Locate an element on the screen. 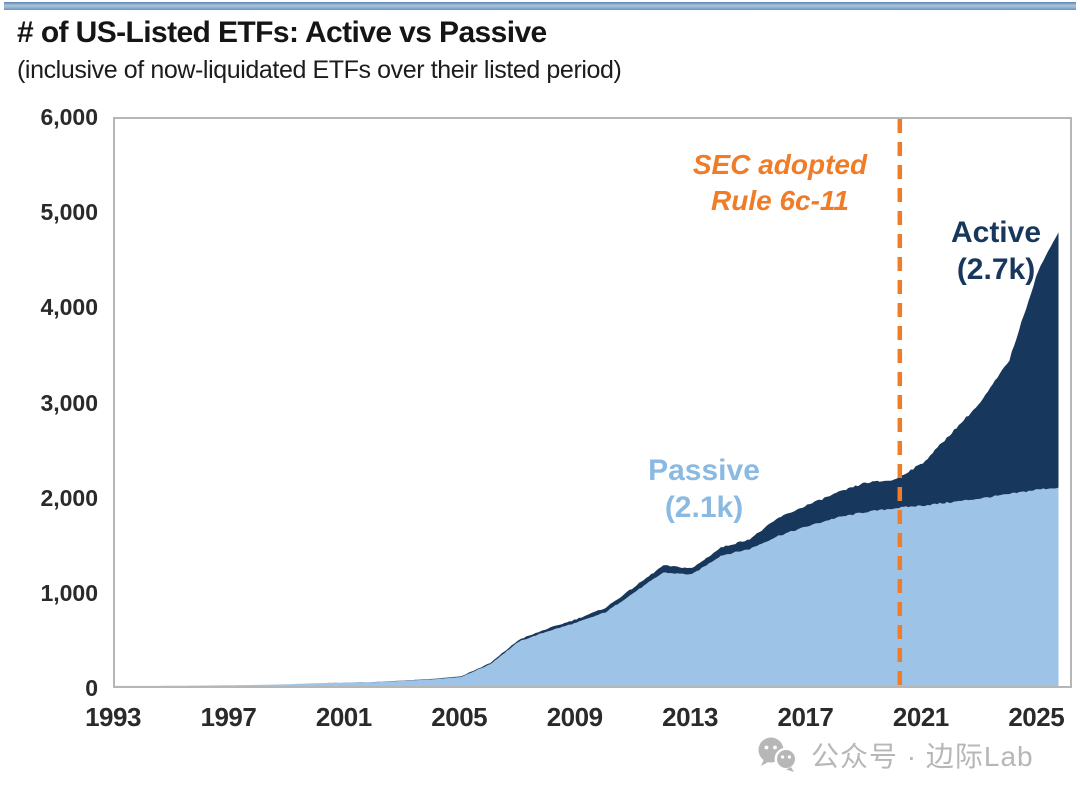  x-tick-label: 2017 is located at coordinates (805, 717).